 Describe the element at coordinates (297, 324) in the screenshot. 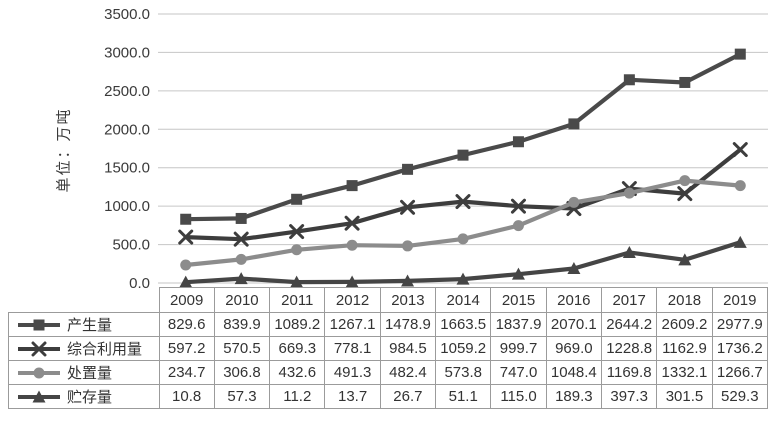

I see `value-cell: 1089.2` at that location.